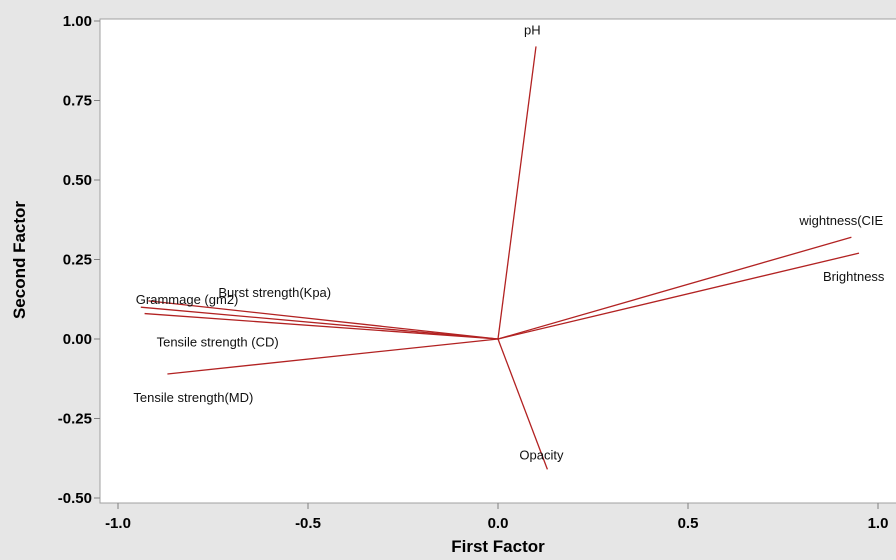  What do you see at coordinates (541, 454) in the screenshot?
I see `vector-label: Opacity` at bounding box center [541, 454].